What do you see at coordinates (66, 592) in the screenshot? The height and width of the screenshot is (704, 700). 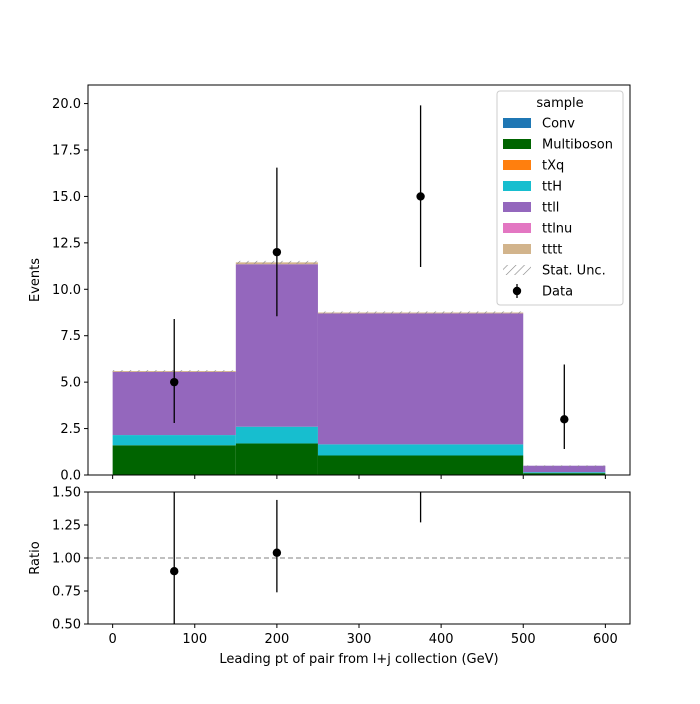 I see `ratio-y-tick-label: 0.75` at bounding box center [66, 592].